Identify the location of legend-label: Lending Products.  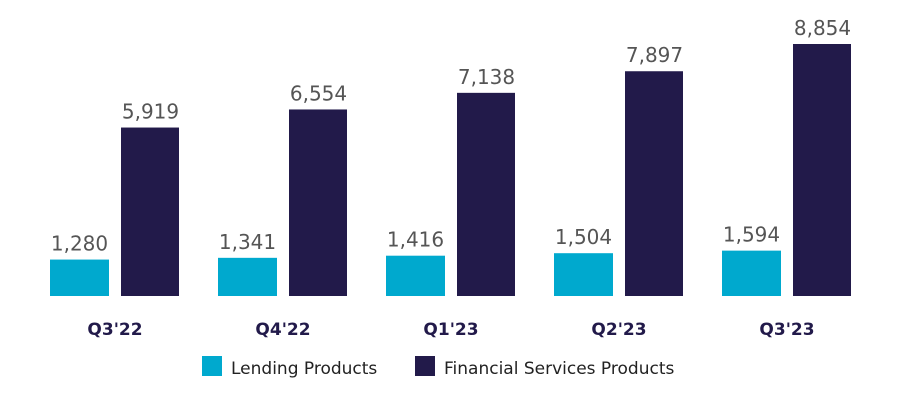
(304, 369).